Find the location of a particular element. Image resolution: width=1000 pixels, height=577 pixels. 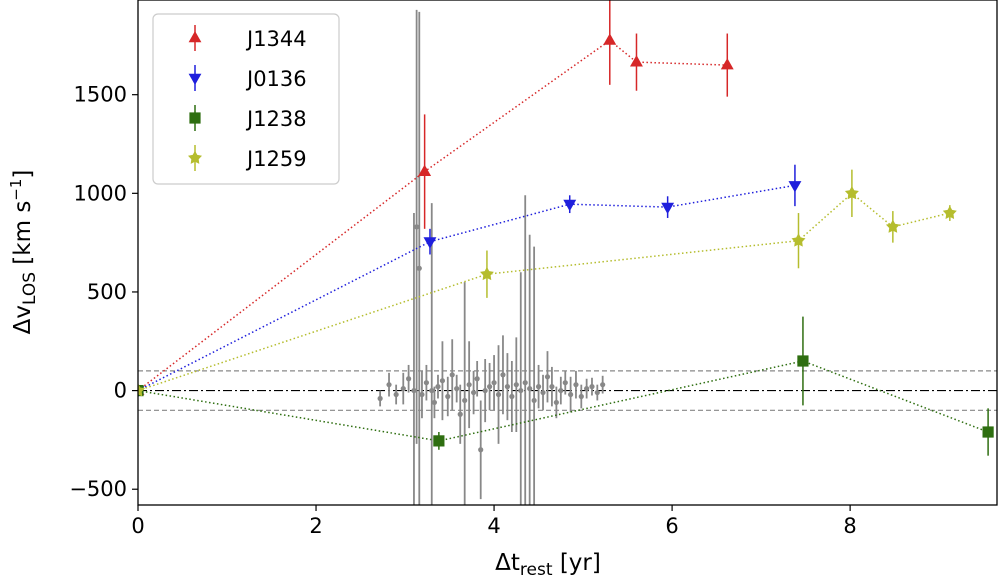

legend-label: J1259 is located at coordinates (276, 159).